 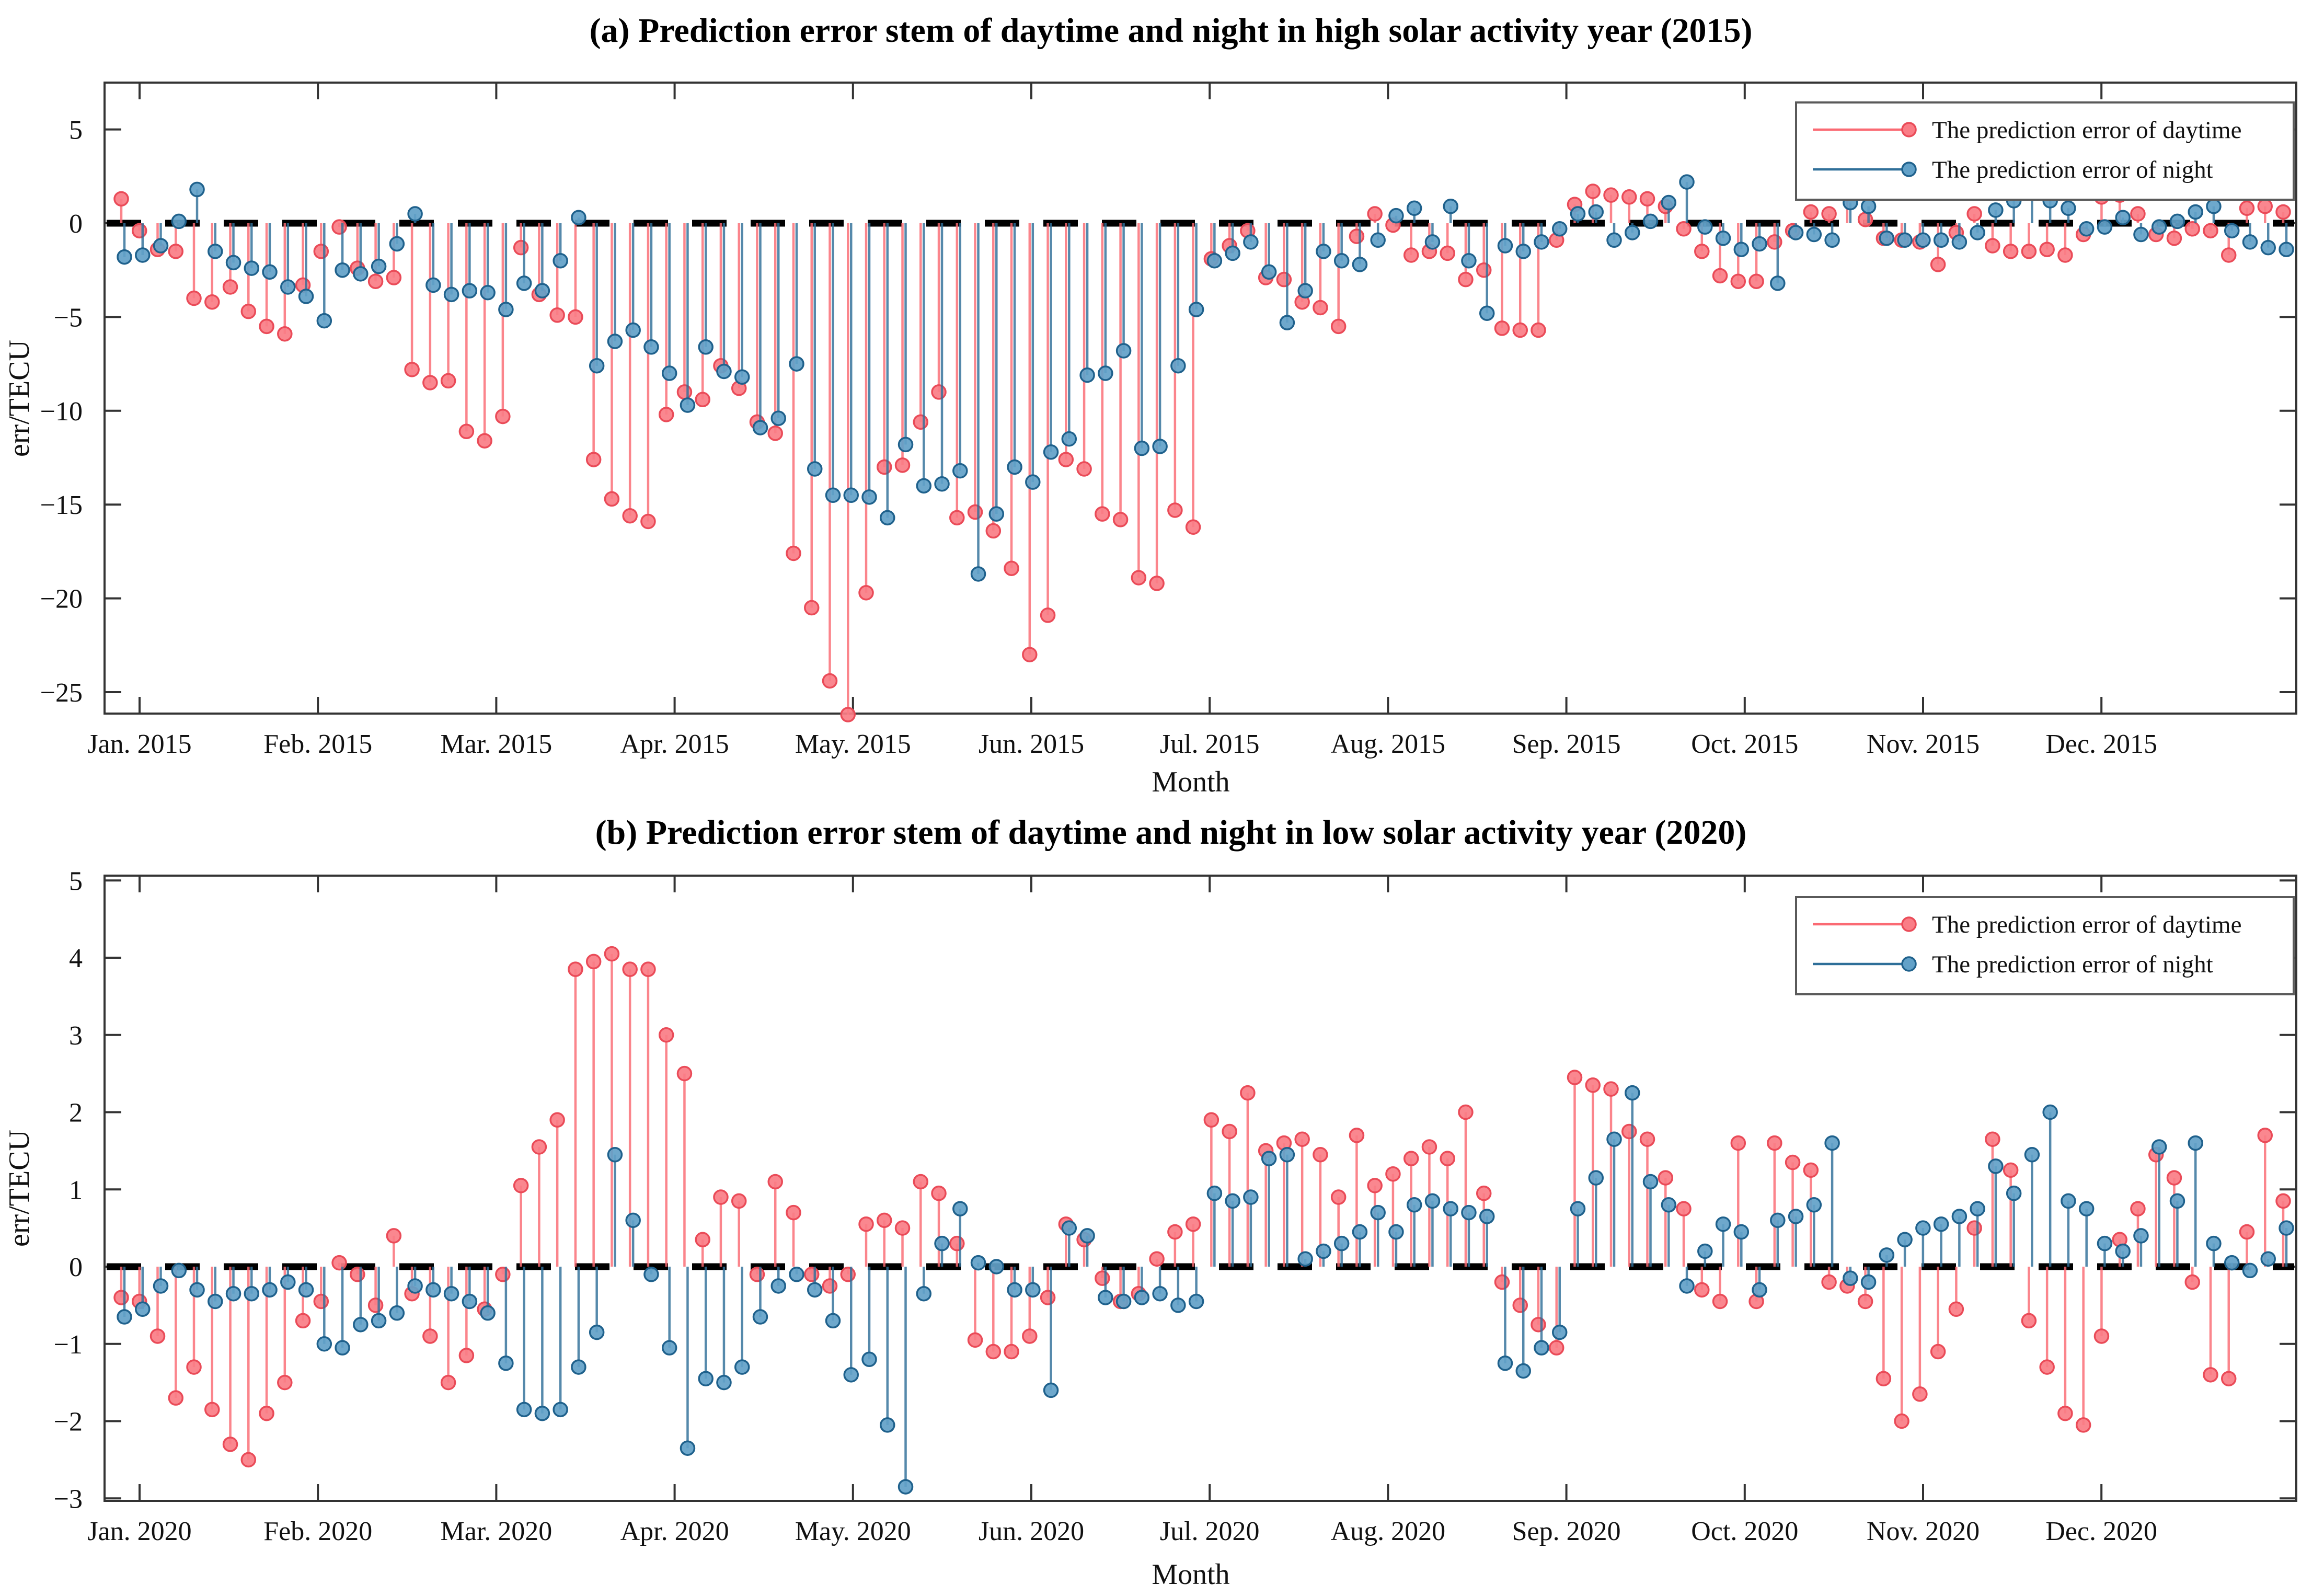 I want to click on y-tick-label: −15, so click(x=61, y=505).